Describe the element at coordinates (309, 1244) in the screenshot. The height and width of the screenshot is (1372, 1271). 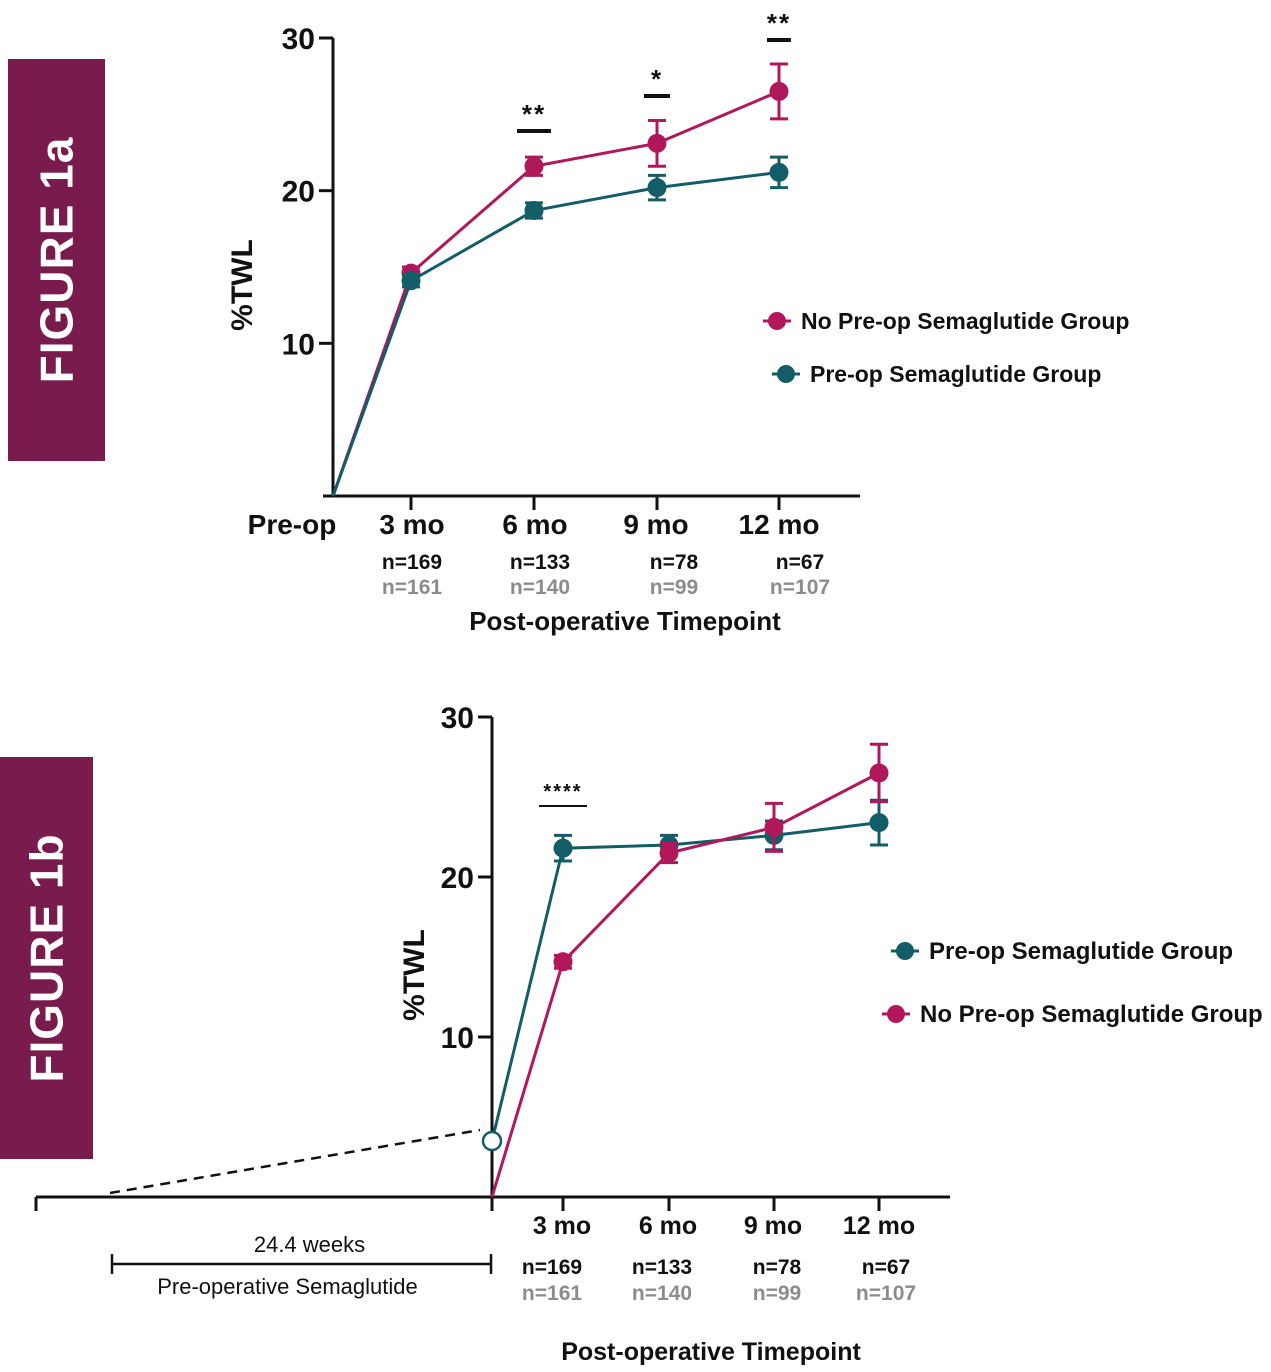
I see `preop-period-duration: 24.4 weeks` at that location.